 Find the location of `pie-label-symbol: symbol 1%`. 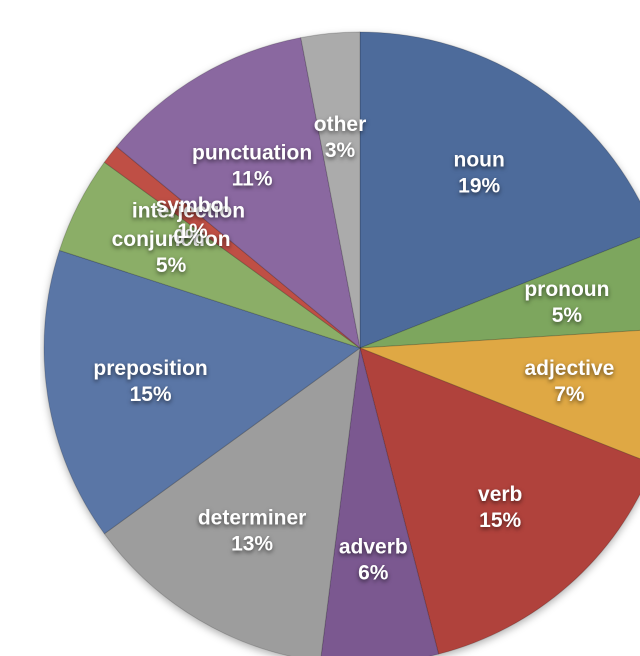

pie-label-symbol: symbol 1% is located at coordinates (193, 218).